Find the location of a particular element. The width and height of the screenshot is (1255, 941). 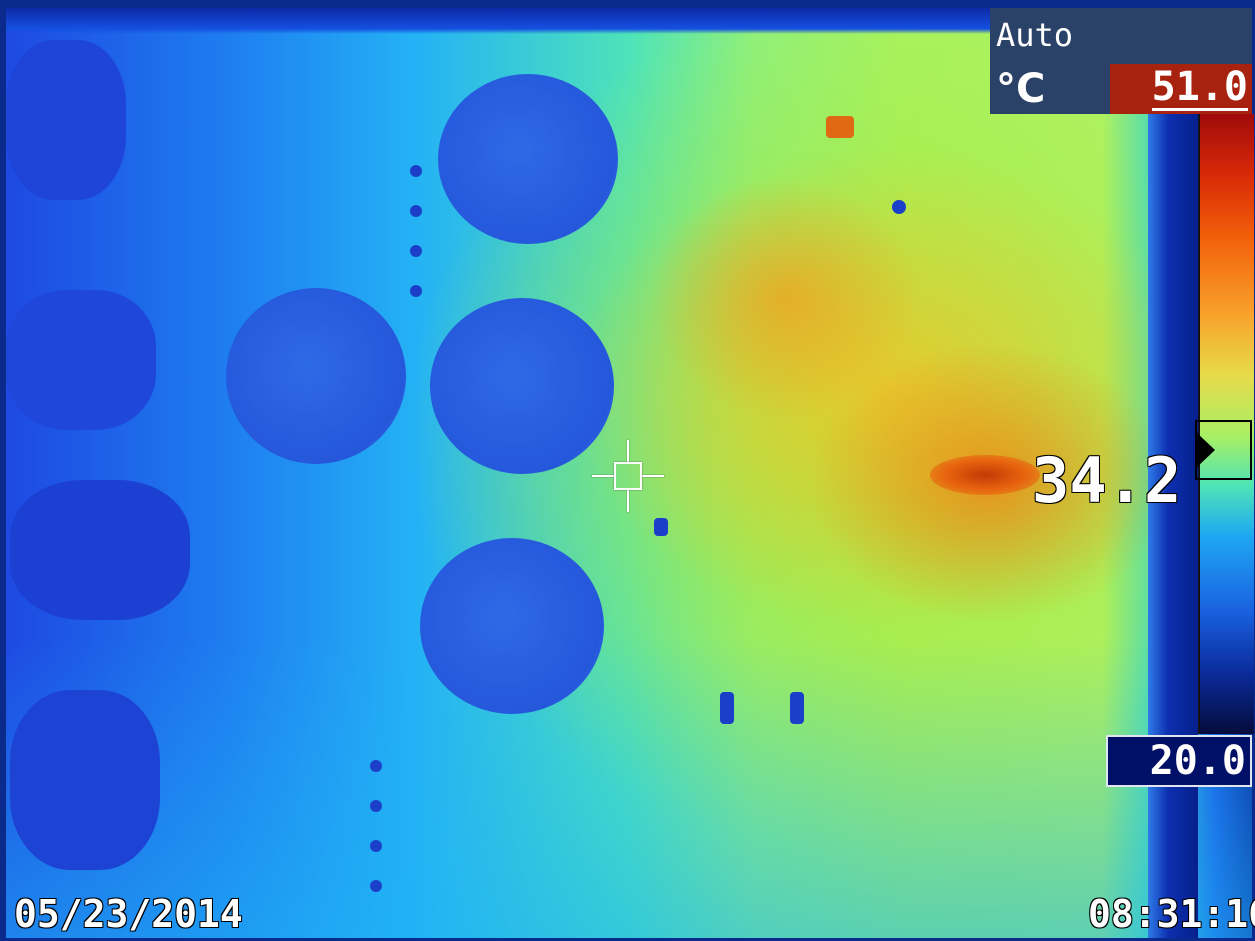

spot-temperature-readout: 34.2 is located at coordinates (1107, 480).